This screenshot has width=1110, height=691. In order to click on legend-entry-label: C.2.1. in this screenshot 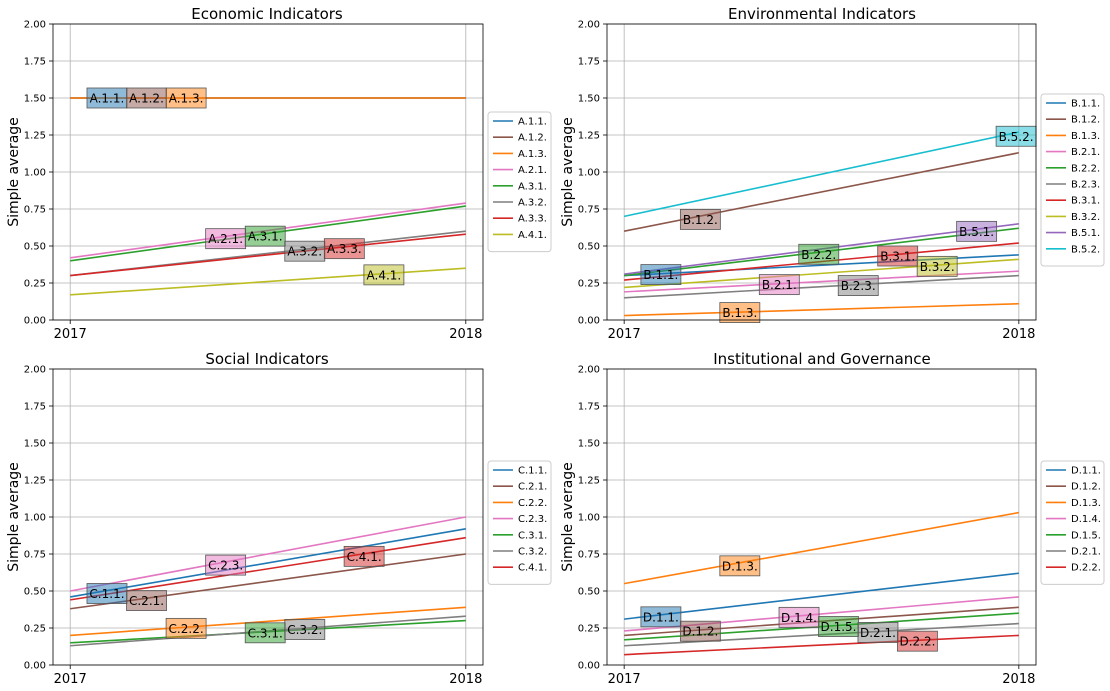, I will do `click(532, 487)`.